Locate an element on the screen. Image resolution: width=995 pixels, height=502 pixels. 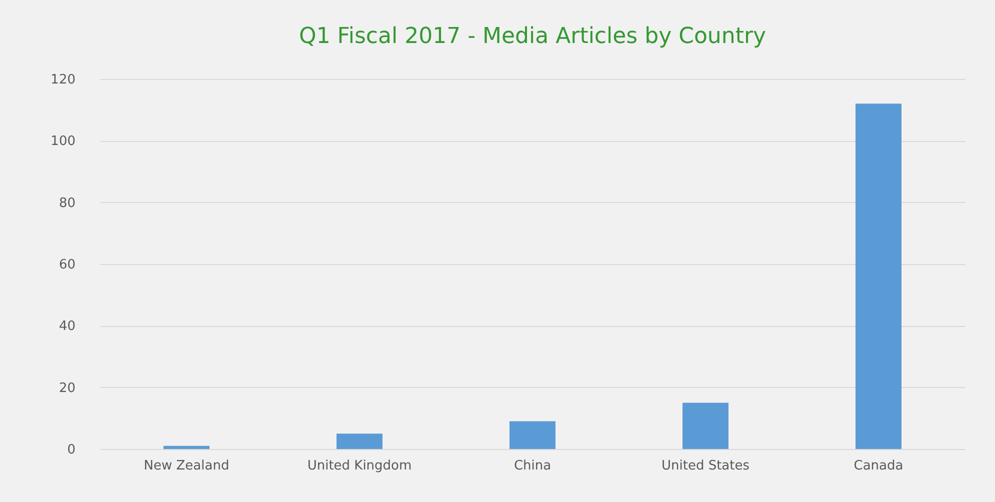
y-tick-label: 100 is located at coordinates (63, 142).